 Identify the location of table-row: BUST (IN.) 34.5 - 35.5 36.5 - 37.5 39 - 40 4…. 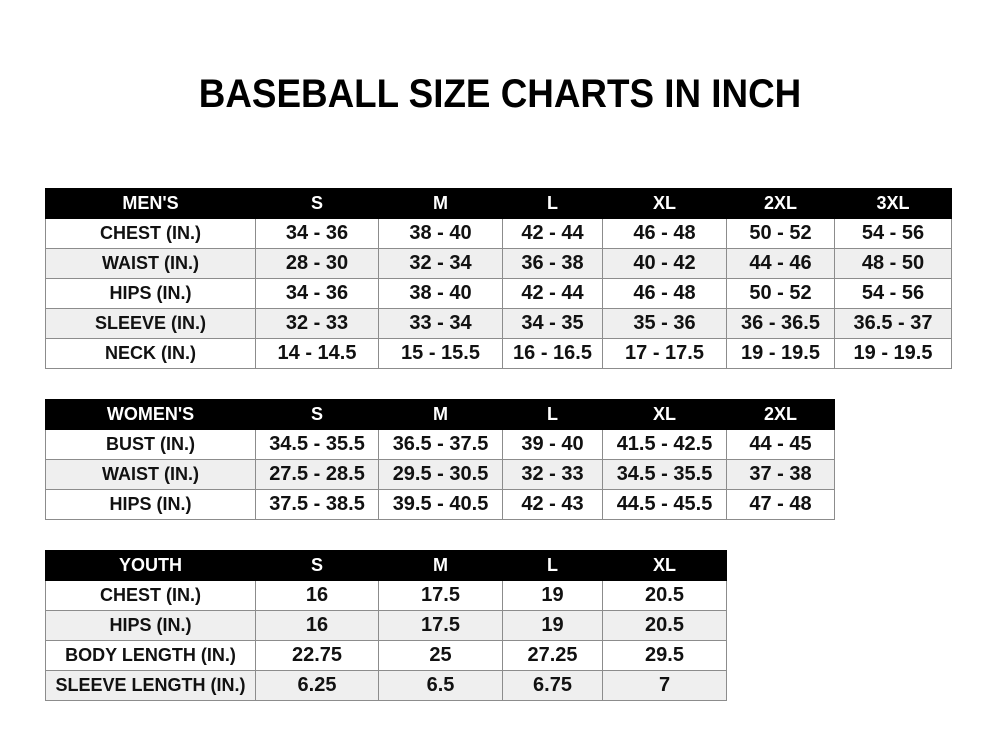
(440, 444).